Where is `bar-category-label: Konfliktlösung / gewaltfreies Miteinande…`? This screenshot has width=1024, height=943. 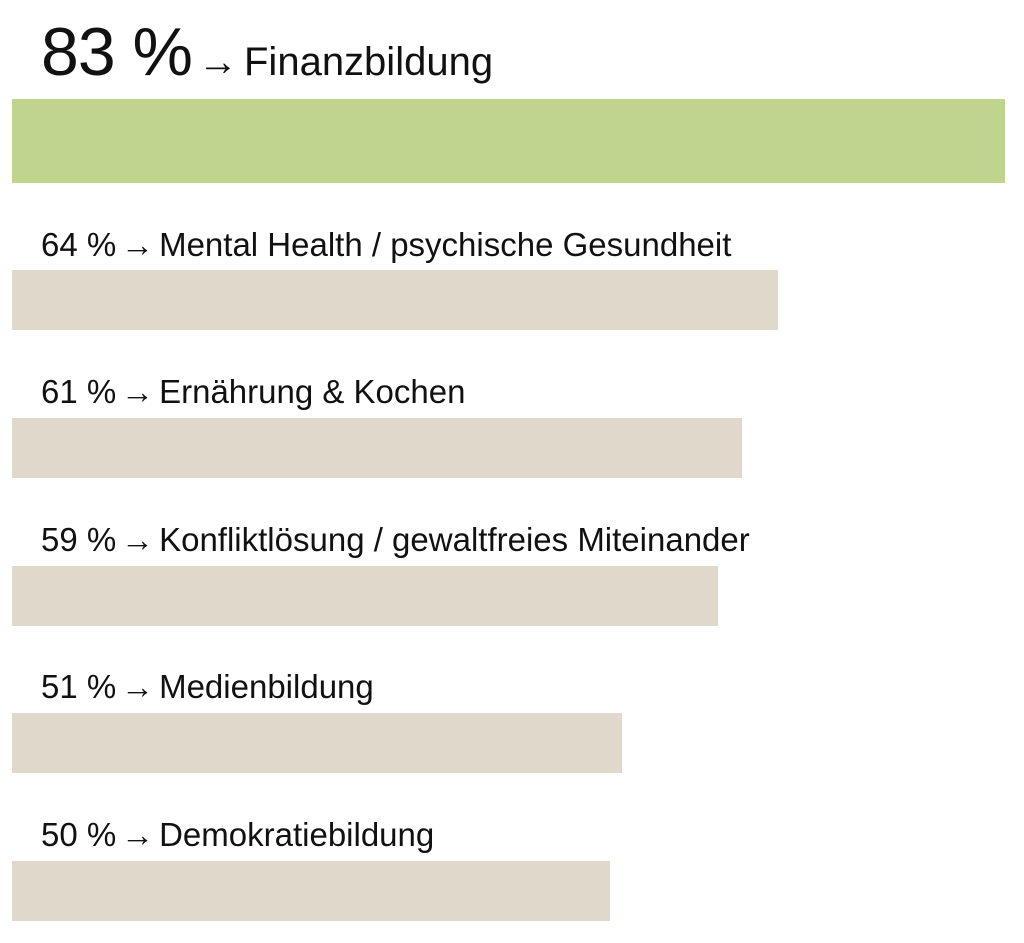 bar-category-label: Konfliktlösung / gewaltfreies Miteinande… is located at coordinates (454, 539).